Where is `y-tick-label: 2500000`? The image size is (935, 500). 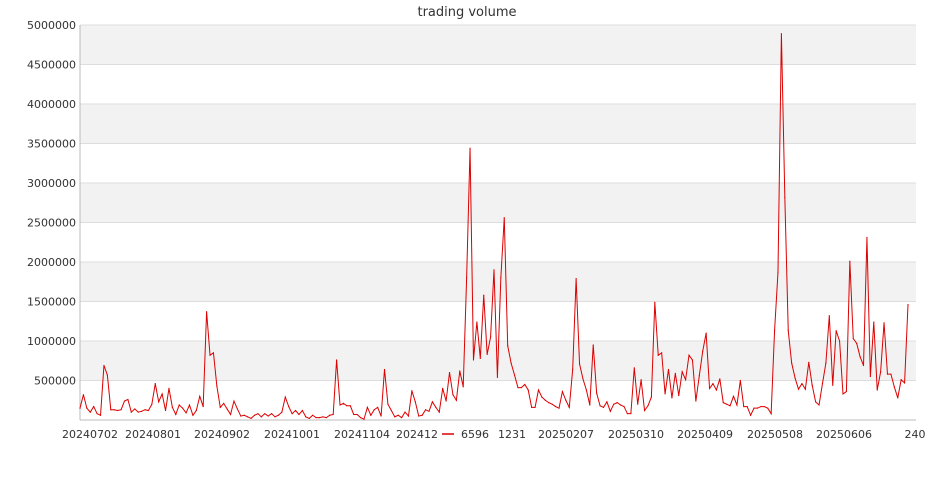 y-tick-label: 2500000 is located at coordinates (51, 223).